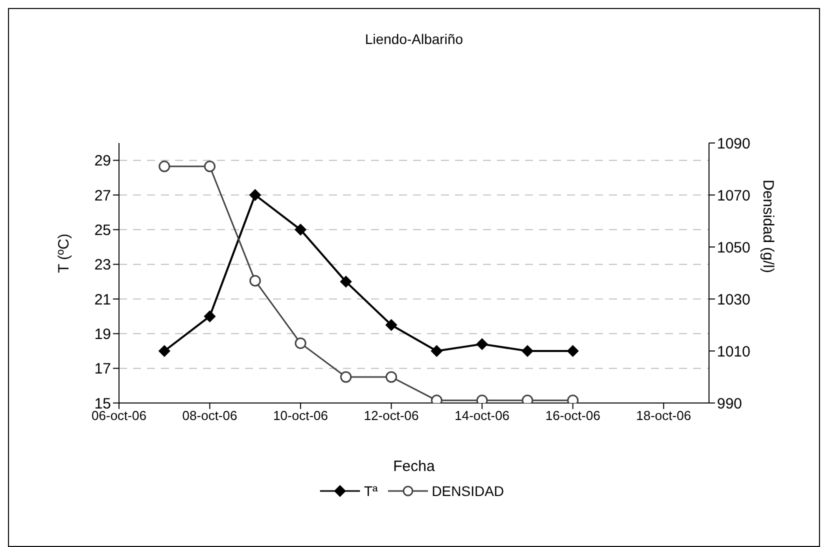 The image size is (828, 547). Describe the element at coordinates (414, 39) in the screenshot. I see `chart-title: Liendo-Albariño` at that location.